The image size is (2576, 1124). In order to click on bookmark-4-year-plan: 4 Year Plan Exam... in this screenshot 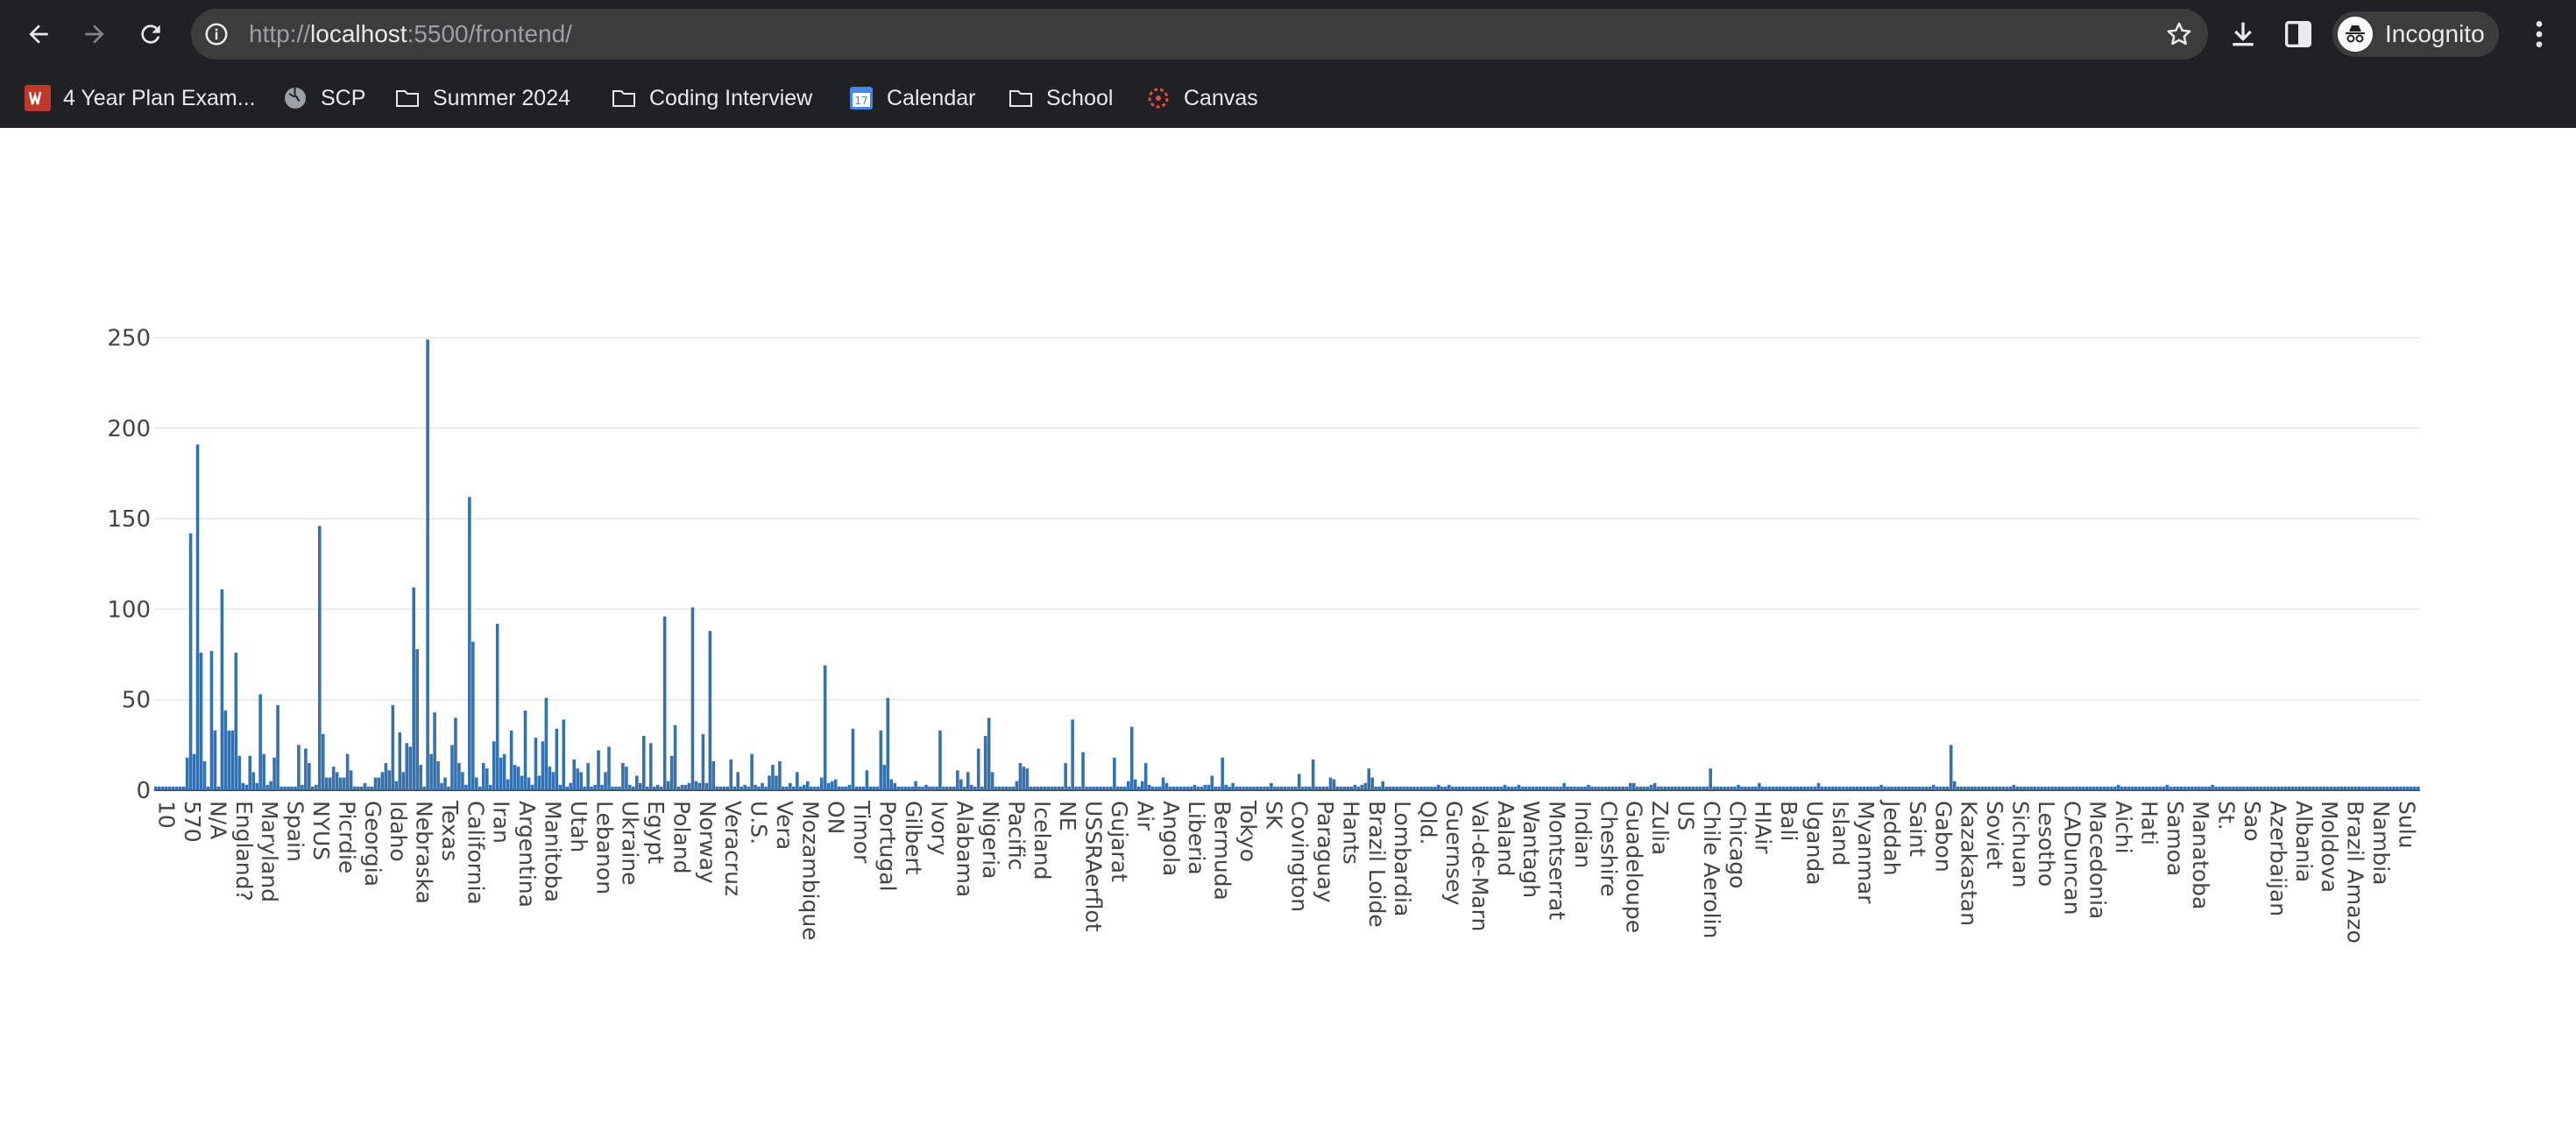, I will do `click(140, 99)`.